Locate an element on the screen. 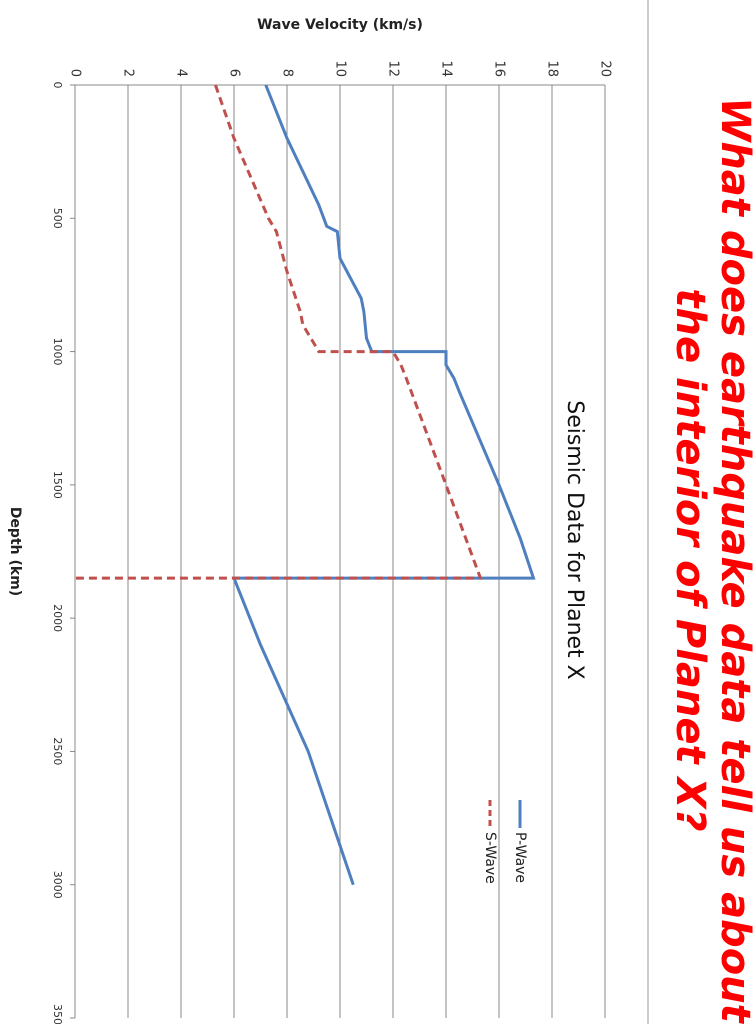  legend-label: S-Wave is located at coordinates (490, 858).